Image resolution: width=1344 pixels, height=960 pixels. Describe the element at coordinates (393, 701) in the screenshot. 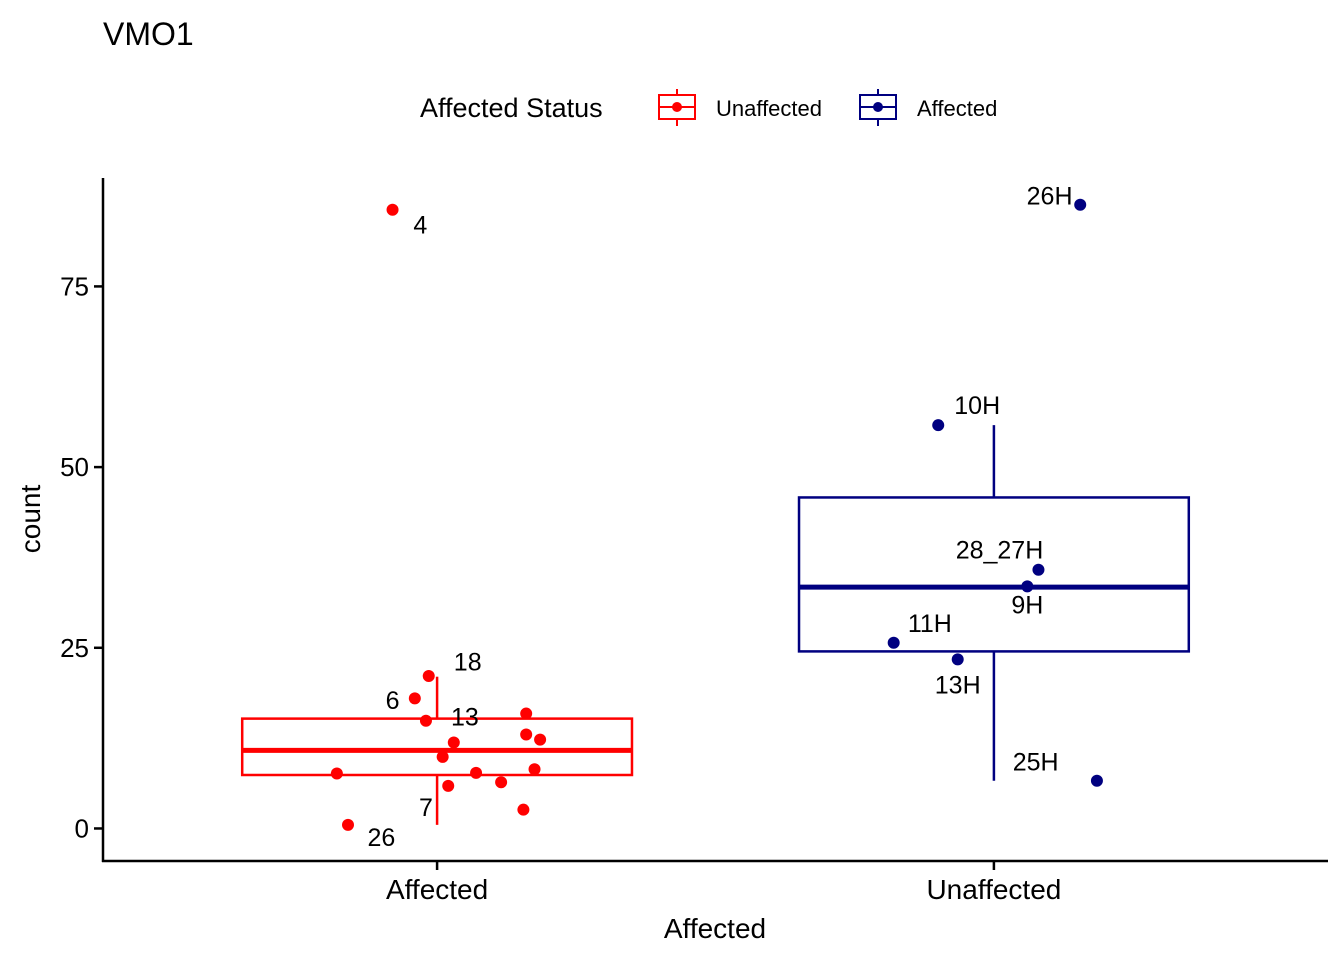

I see `point-label: 6` at that location.